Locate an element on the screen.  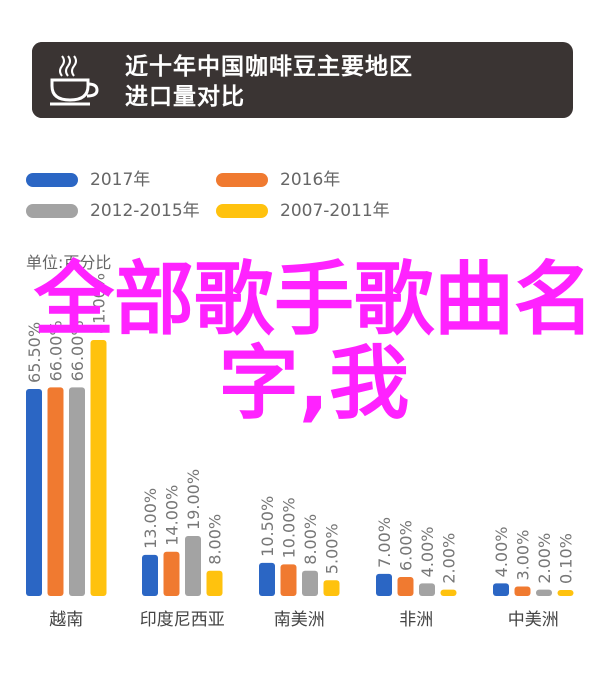
chart-header: 近十年中国咖啡豆主要地区 进口量对比 is located at coordinates (302, 80).